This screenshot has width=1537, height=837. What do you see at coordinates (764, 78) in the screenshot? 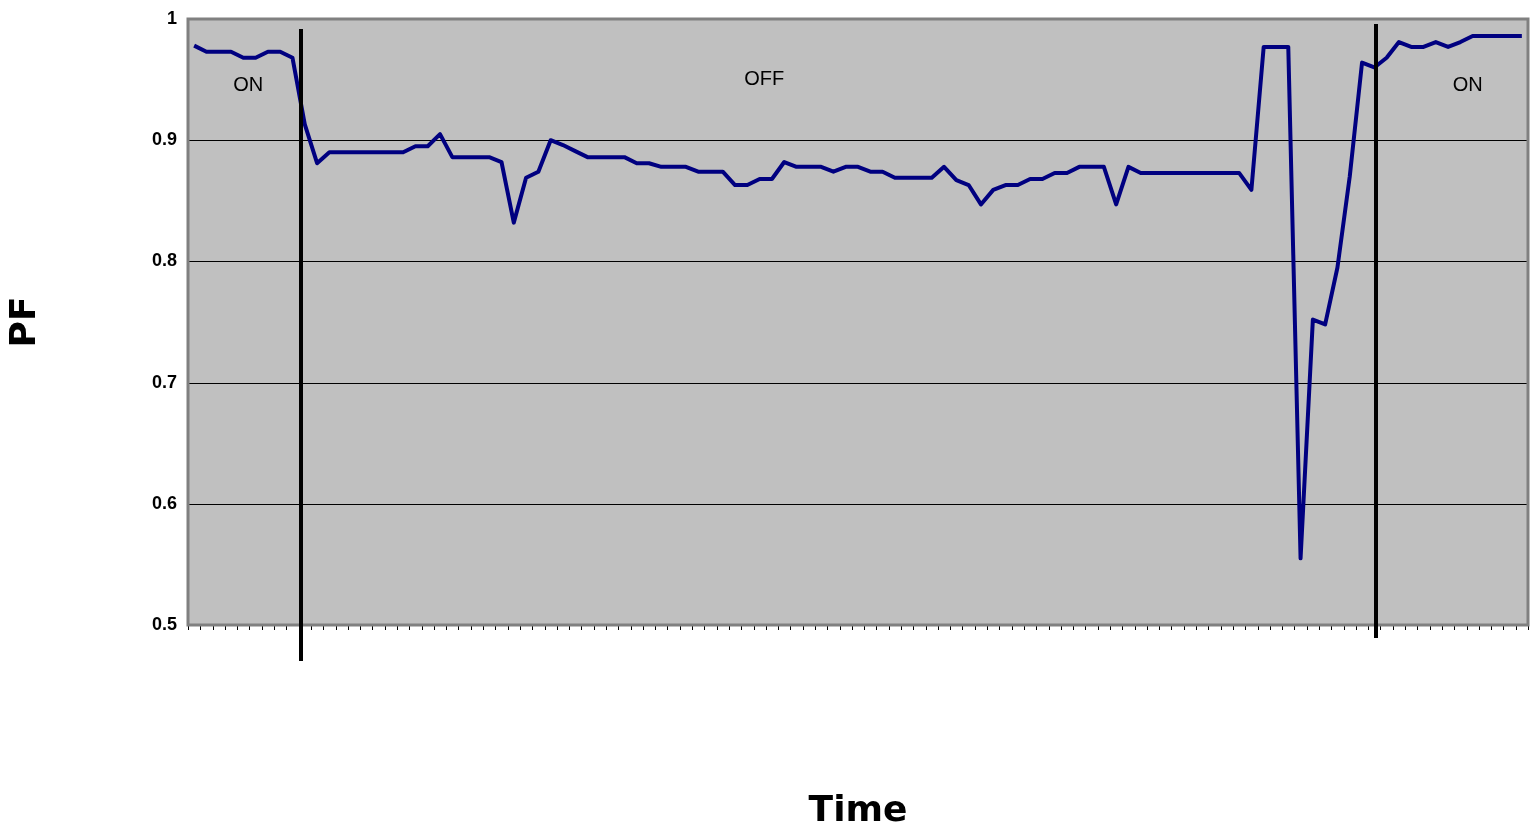
I see `annotation: OFF` at bounding box center [764, 78].